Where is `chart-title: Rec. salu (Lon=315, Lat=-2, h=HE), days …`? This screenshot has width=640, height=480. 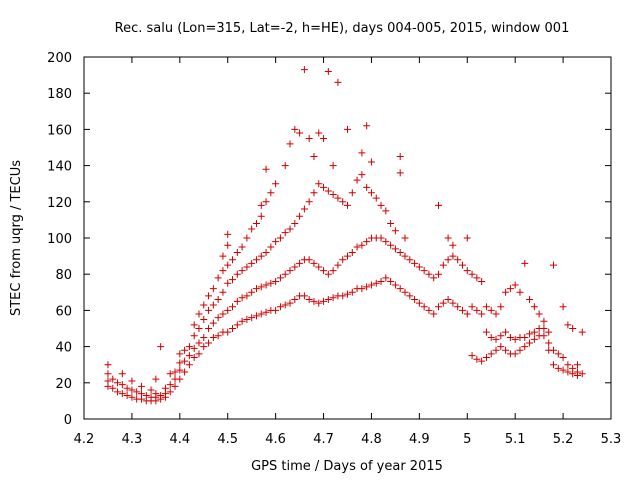
chart-title: Rec. salu (Lon=315, Lat=-2, h=HE), days … is located at coordinates (342, 28).